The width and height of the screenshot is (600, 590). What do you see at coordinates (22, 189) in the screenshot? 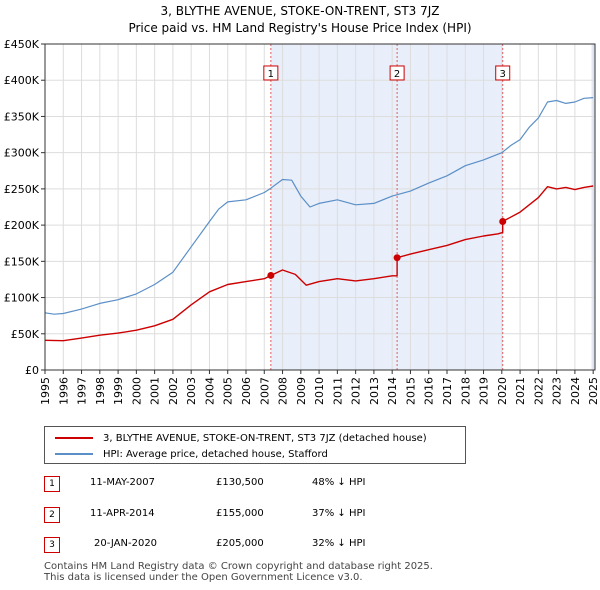
I see `y-tick-label: £250K` at bounding box center [22, 189].